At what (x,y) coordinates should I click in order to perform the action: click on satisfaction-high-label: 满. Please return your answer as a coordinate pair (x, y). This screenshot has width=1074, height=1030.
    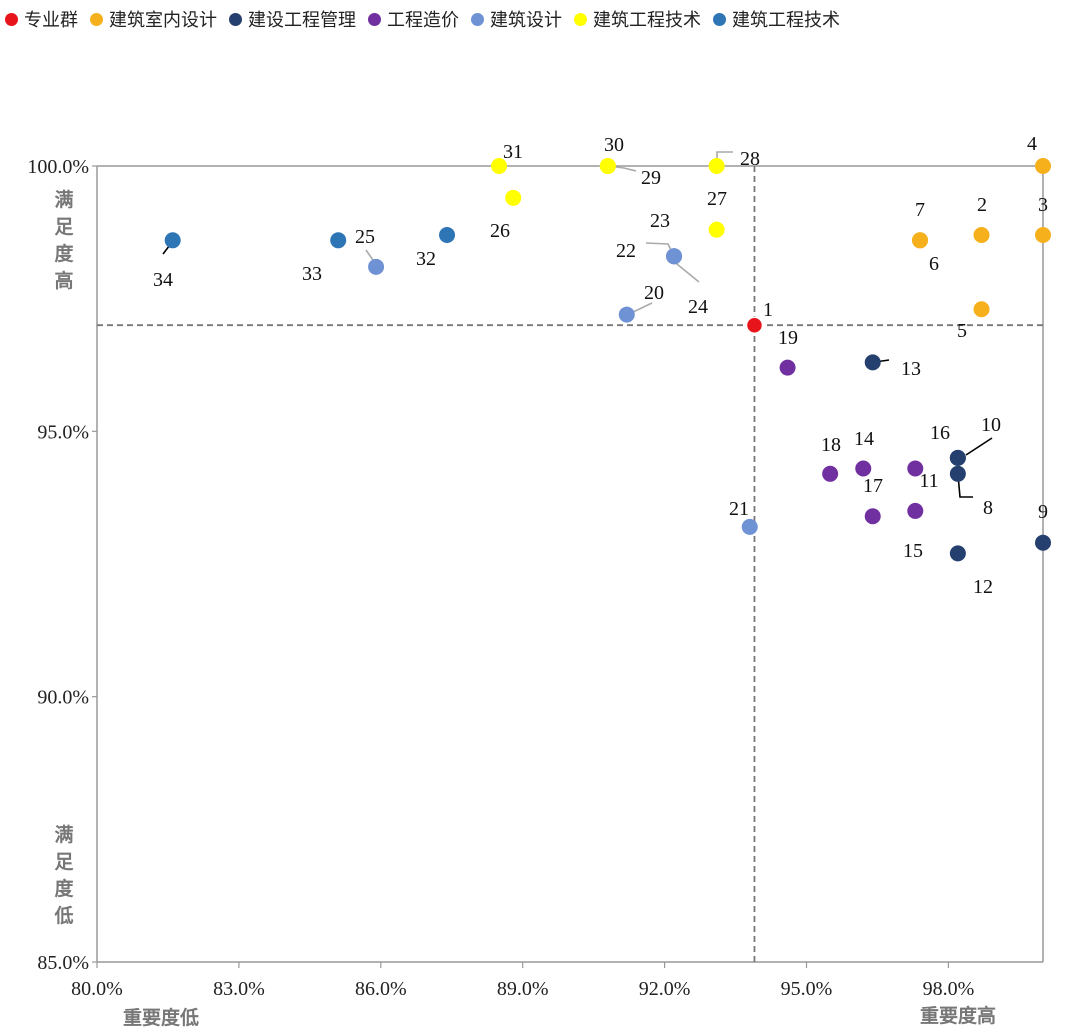
    Looking at the image, I should click on (63, 199).